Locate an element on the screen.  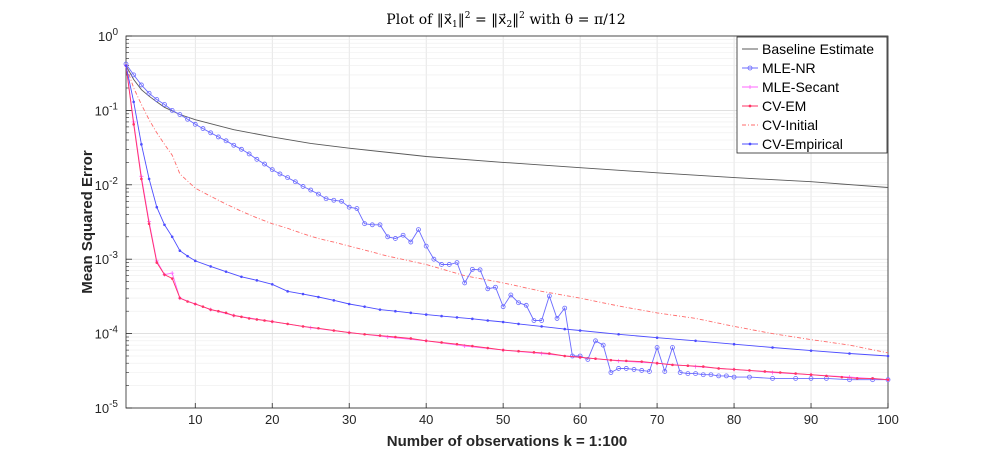
legend-item: CV-Initial is located at coordinates (780, 125).